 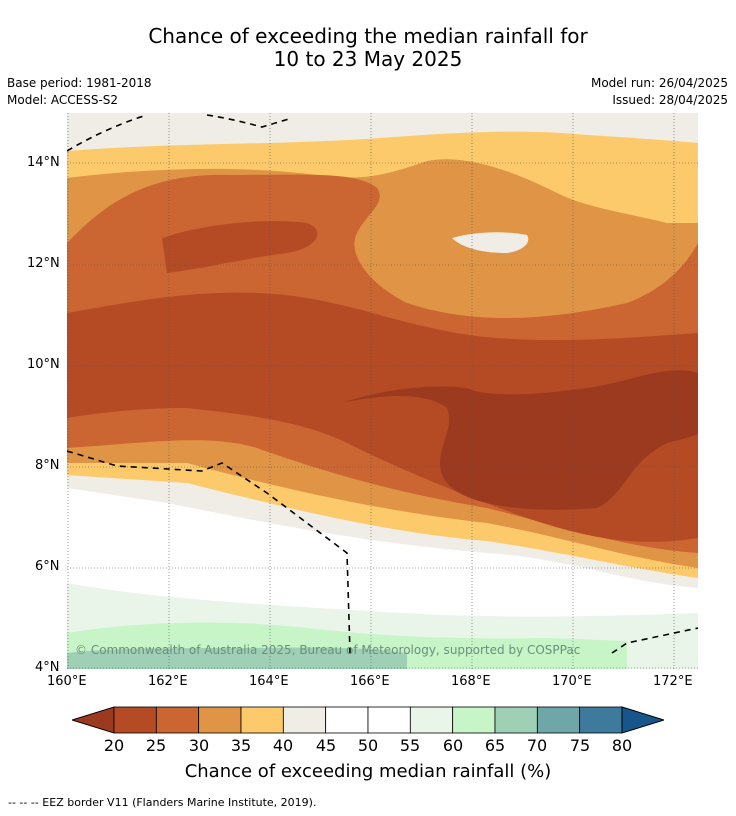 I want to click on lat-label-12n: 12°N, so click(x=43, y=263).